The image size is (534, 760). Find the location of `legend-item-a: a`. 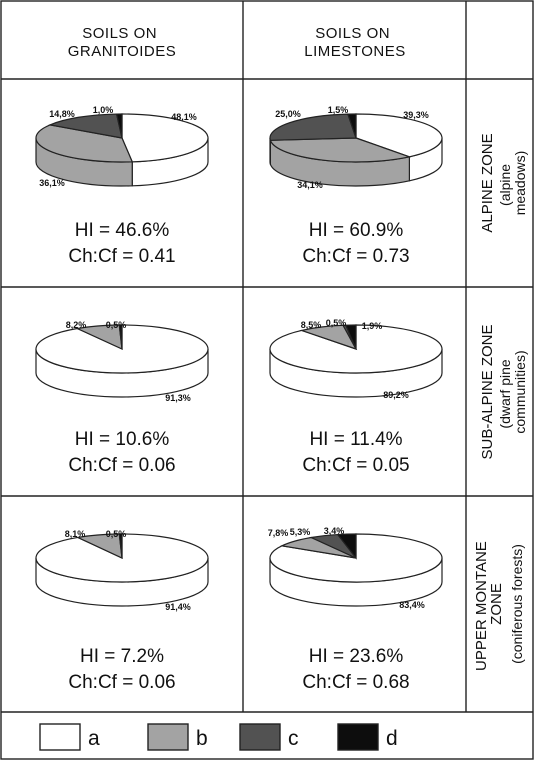

legend-item-a: a is located at coordinates (69, 737).